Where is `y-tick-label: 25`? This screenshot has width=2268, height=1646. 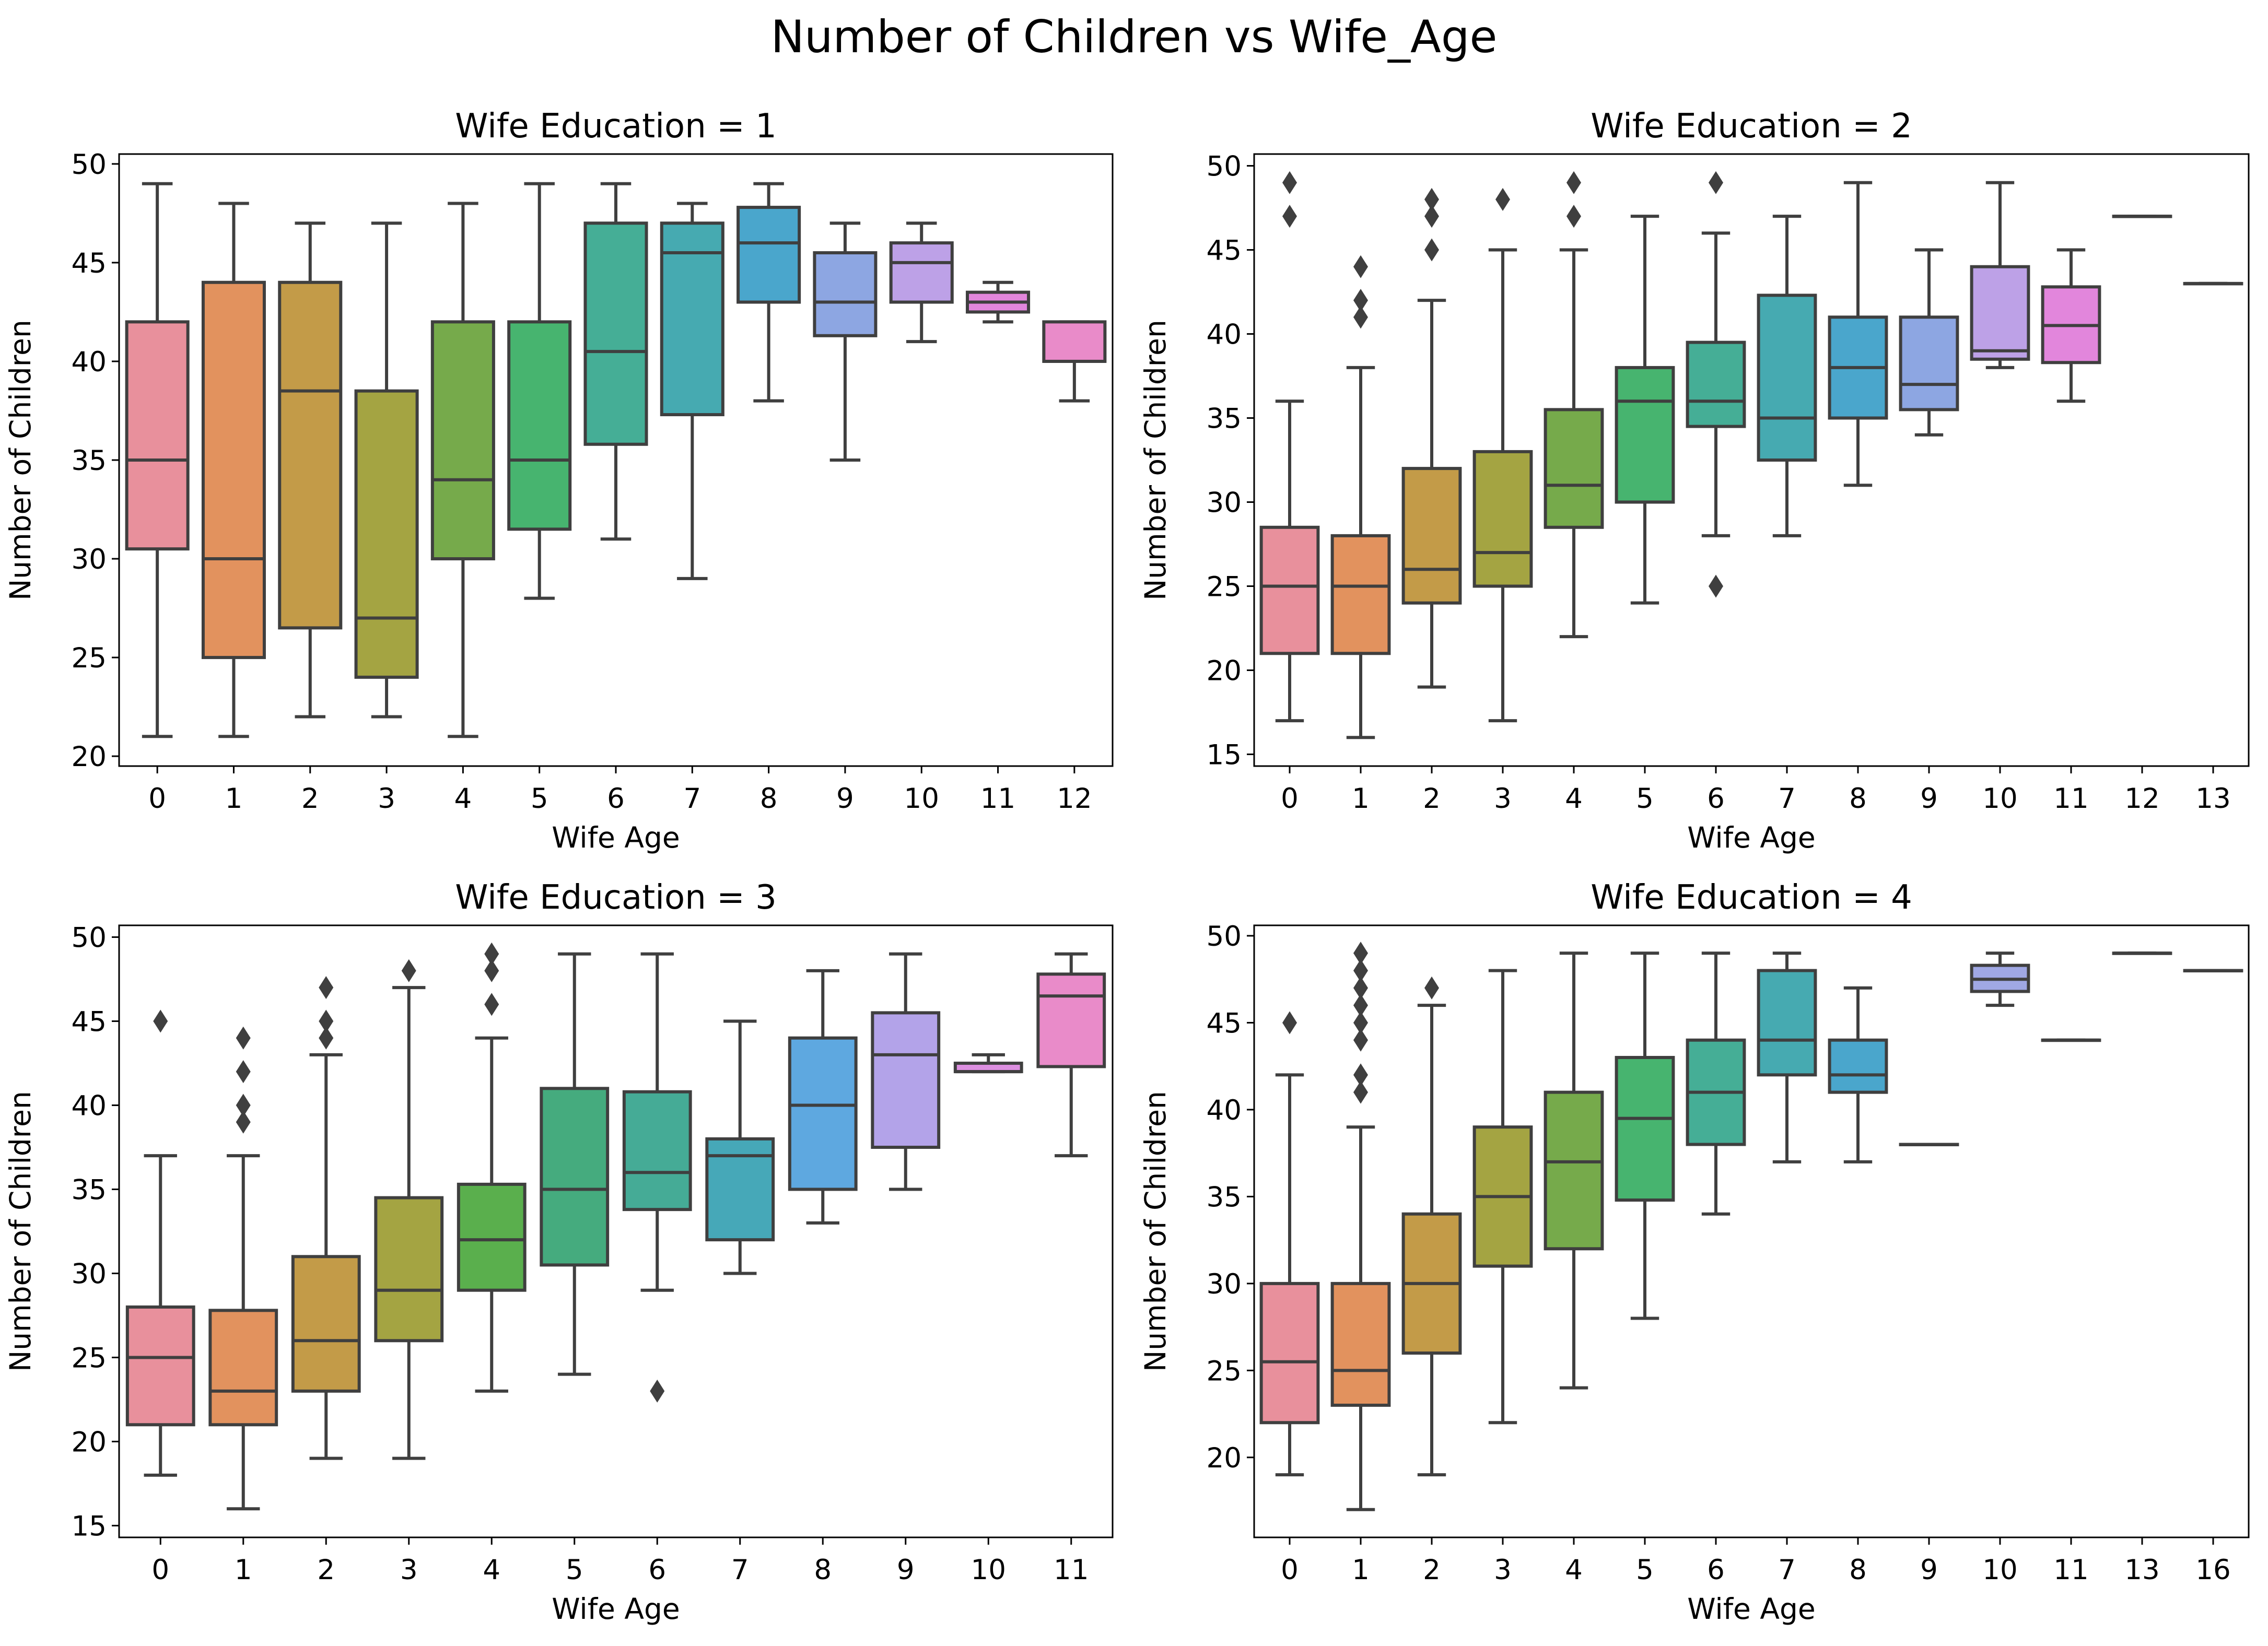 y-tick-label: 25 is located at coordinates (1225, 1371).